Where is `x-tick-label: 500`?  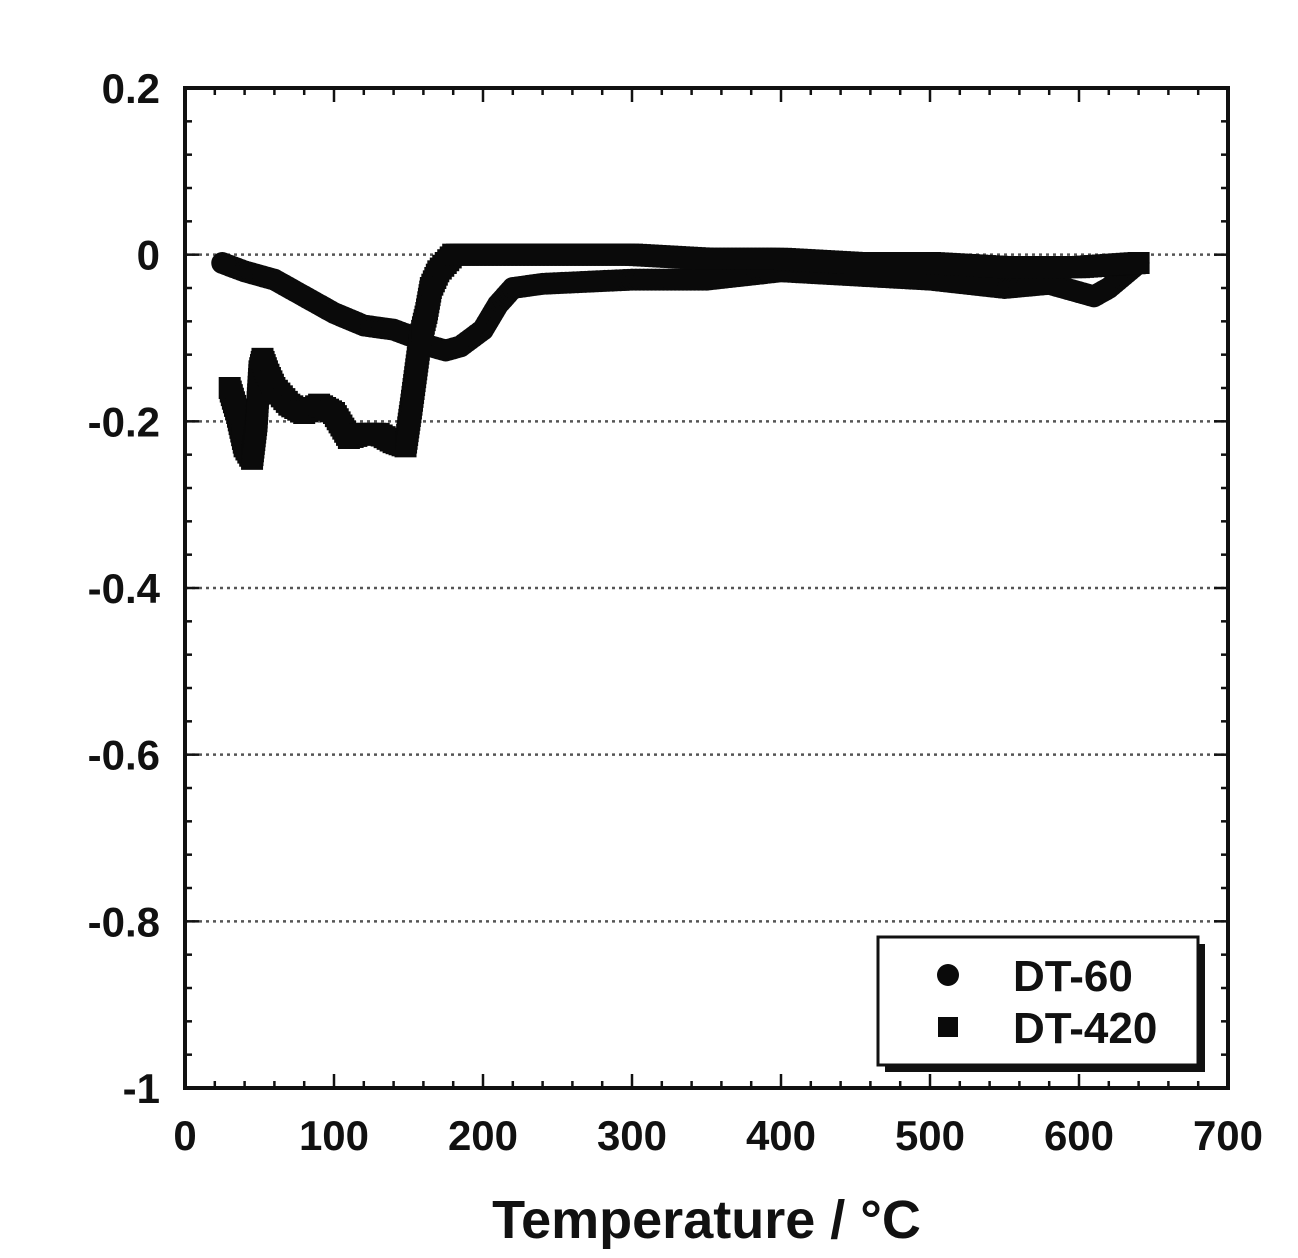 x-tick-label: 500 is located at coordinates (930, 1135).